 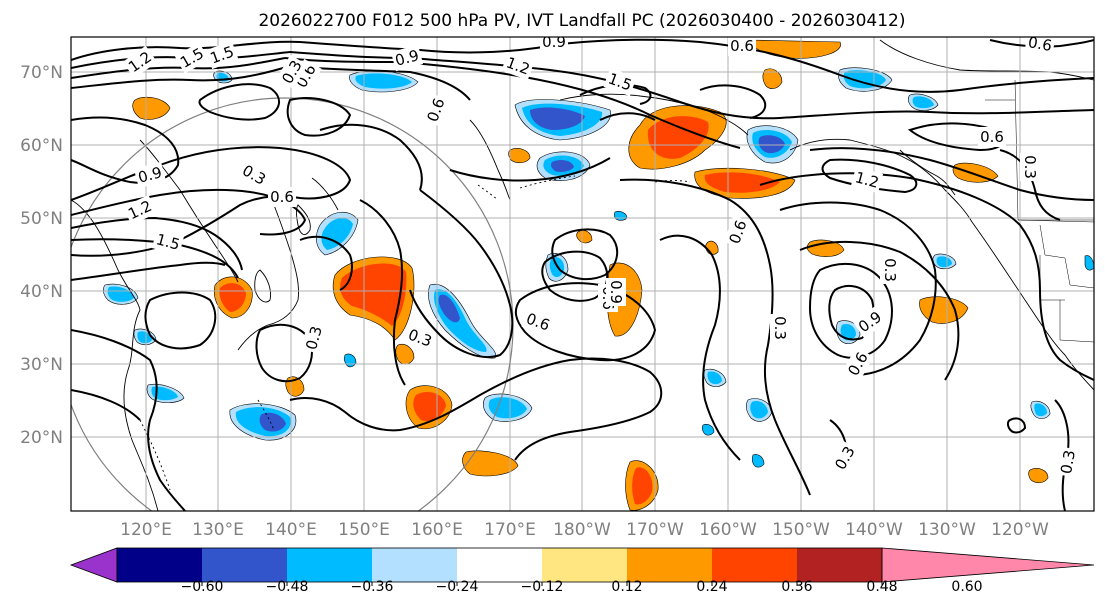 What do you see at coordinates (41, 292) in the screenshot?
I see `lat-label: 40°N` at bounding box center [41, 292].